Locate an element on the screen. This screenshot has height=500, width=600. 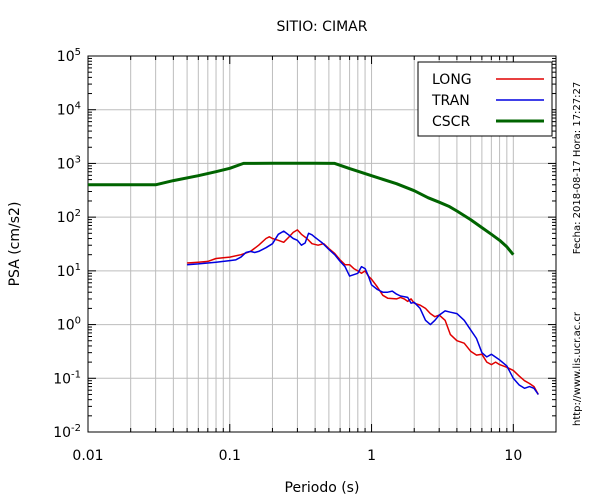
x-tick-label: 10 is located at coordinates (513, 456).